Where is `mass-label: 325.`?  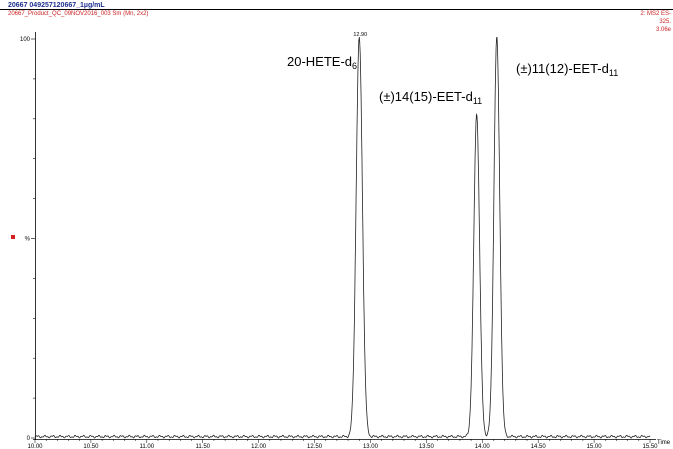 mass-label: 325. is located at coordinates (665, 22).